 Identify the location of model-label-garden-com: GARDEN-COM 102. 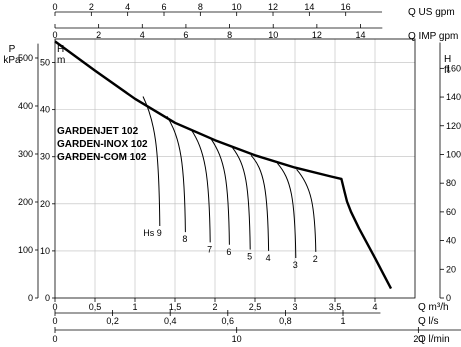
(102, 157).